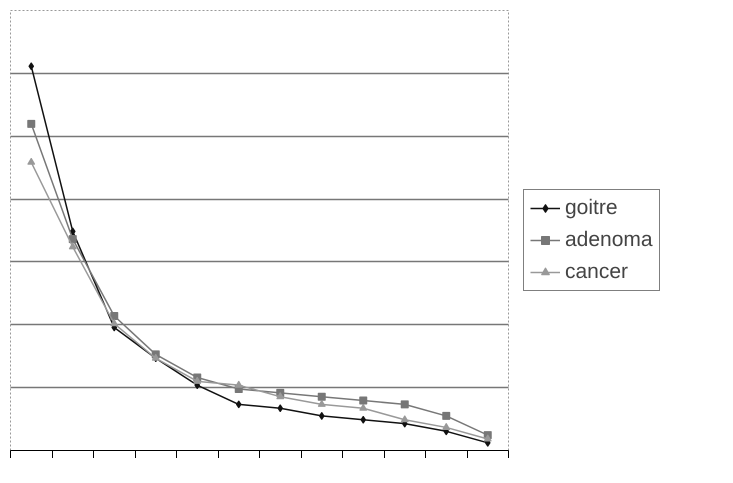  What do you see at coordinates (609, 240) in the screenshot?
I see `legend-label: adenoma` at bounding box center [609, 240].